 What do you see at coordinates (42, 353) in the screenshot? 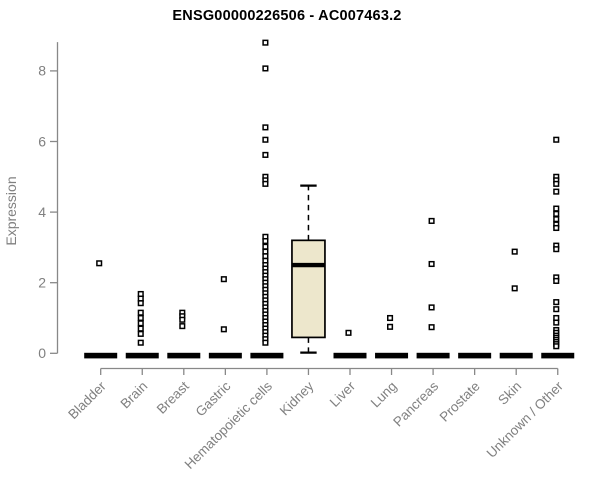
I see `y-tick-label: 0` at bounding box center [42, 353].